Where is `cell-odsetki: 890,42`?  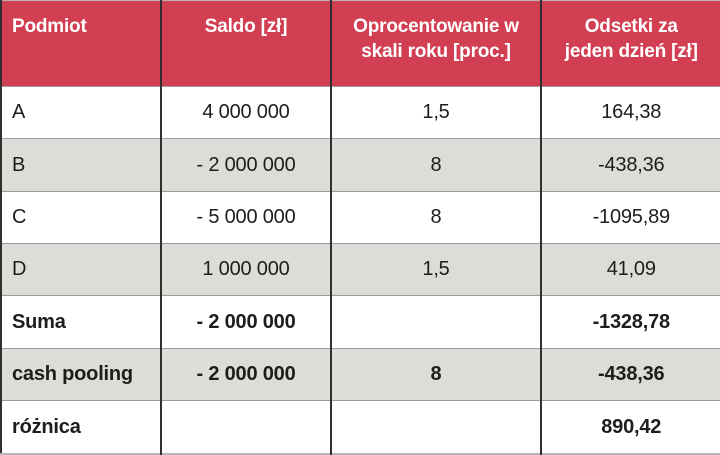 cell-odsetki: 890,42 is located at coordinates (630, 427).